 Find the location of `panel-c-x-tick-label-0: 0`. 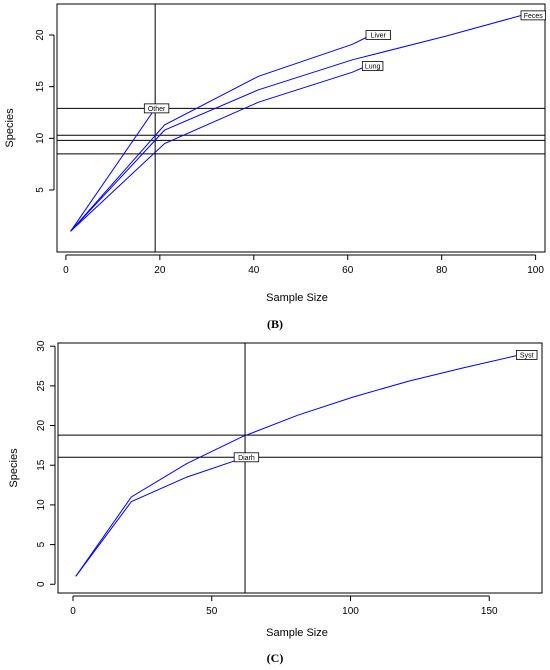

panel-c-x-tick-label-0: 0 is located at coordinates (73, 611).